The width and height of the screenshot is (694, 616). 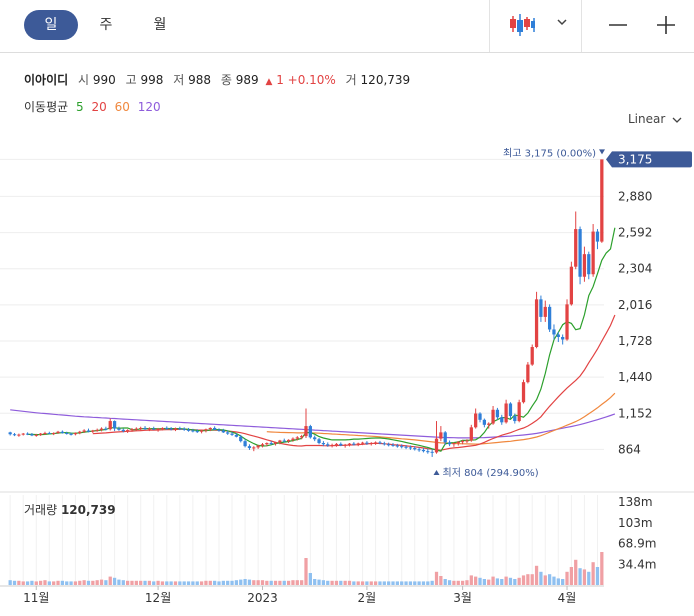 I want to click on zoom-in-button, so click(x=666, y=25).